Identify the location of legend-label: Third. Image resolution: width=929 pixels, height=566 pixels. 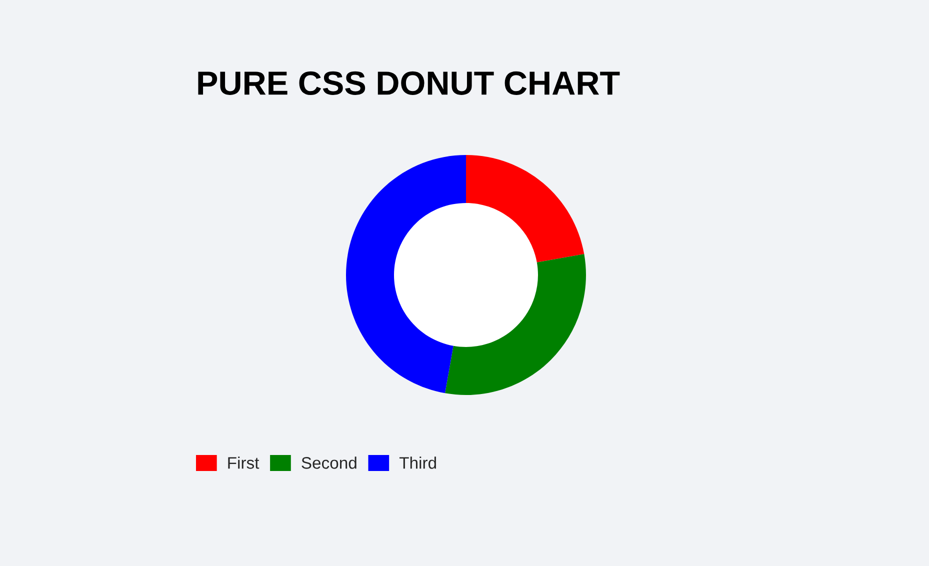
(417, 462).